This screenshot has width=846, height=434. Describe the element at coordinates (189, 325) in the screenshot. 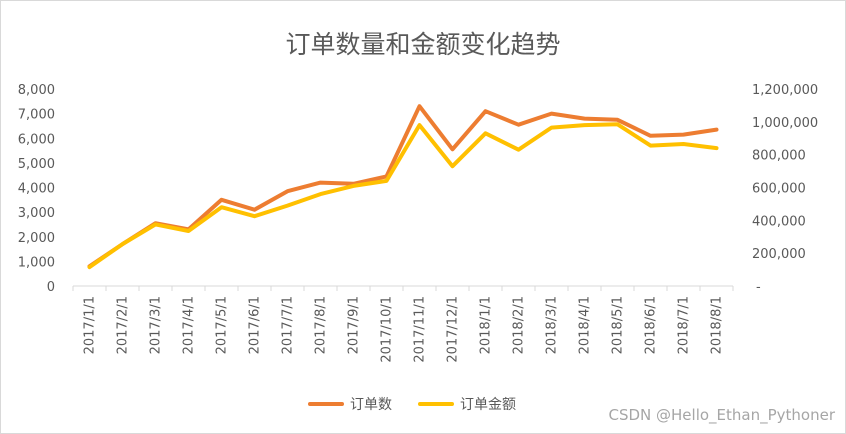

I see `x-tick-label: 2017/4/1` at that location.